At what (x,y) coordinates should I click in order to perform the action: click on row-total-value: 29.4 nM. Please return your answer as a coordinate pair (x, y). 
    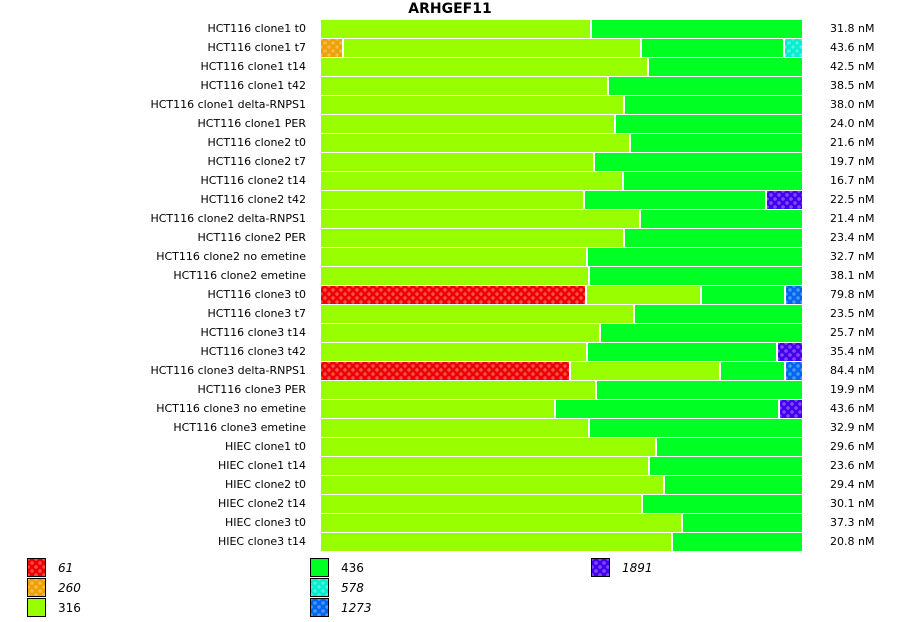
    Looking at the image, I should click on (852, 484).